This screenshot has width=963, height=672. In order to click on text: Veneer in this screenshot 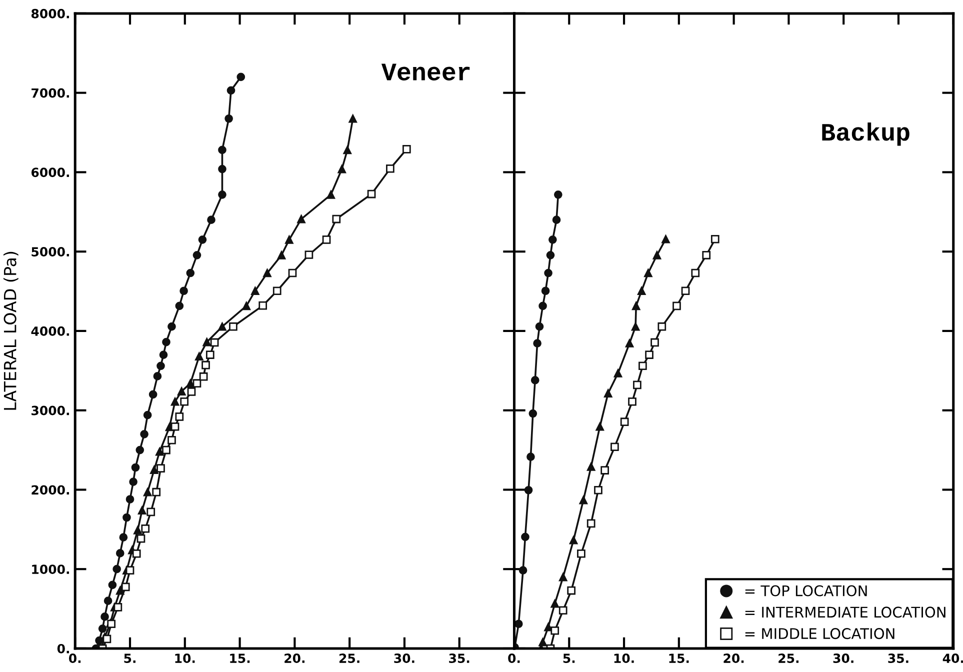, I will do `click(425, 72)`.